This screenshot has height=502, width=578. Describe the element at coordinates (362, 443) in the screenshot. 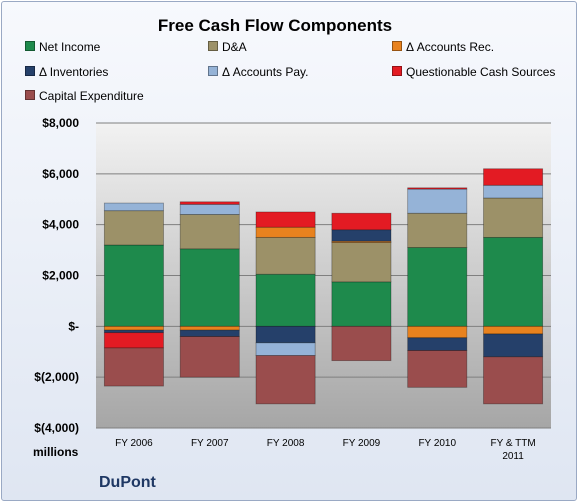

I see `x-tick-label: FY 2009` at that location.